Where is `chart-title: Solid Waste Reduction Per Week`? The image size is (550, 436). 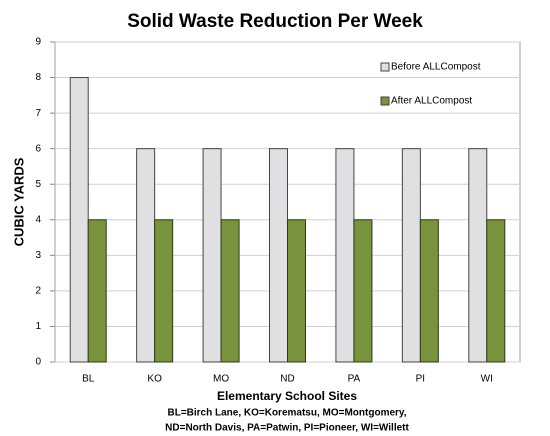 chart-title: Solid Waste Reduction Per Week is located at coordinates (275, 21).